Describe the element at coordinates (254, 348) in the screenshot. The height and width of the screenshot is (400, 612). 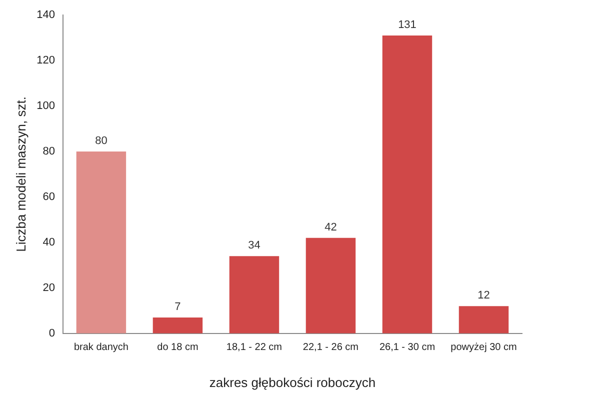
I see `x-tick-label: 18,1 - 22 cm` at that location.